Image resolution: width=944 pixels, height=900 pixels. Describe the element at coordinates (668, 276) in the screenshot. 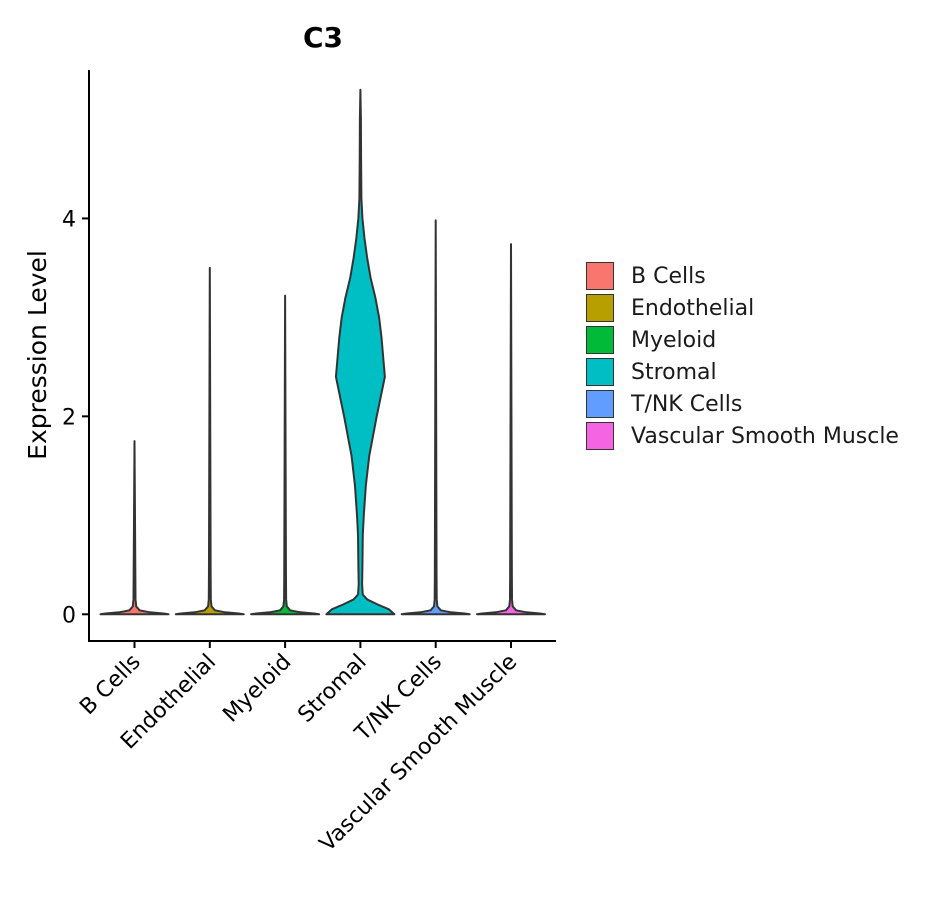

I see `legend-label: B Cells` at that location.